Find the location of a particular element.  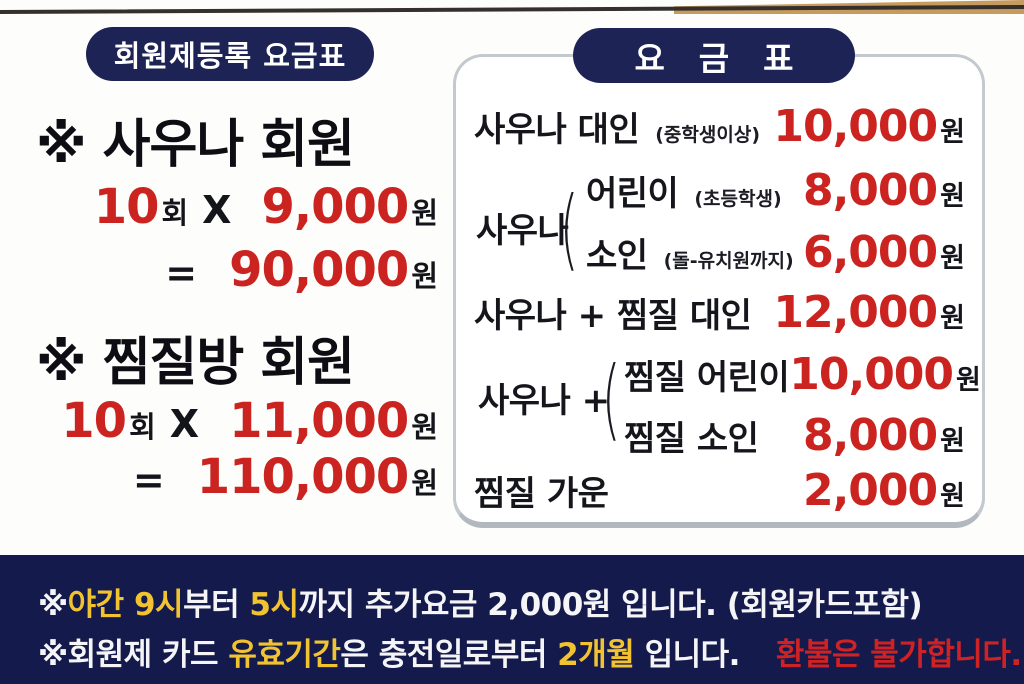

unit-price: 9,000 is located at coordinates (335, 207).